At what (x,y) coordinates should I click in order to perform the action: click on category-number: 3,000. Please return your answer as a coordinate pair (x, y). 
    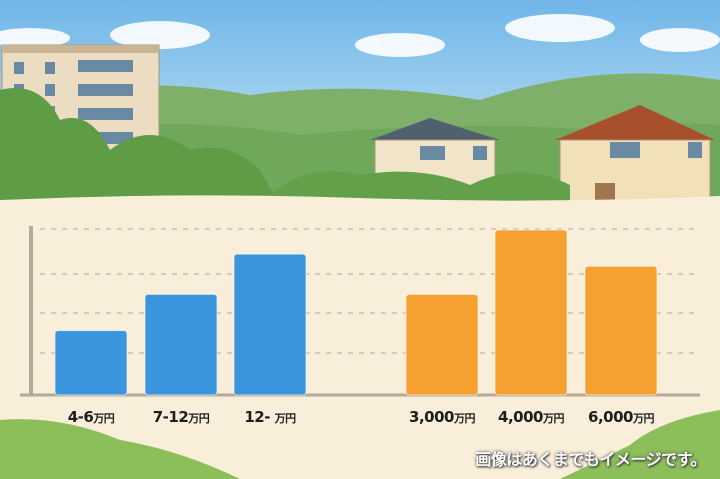
    Looking at the image, I should click on (431, 417).